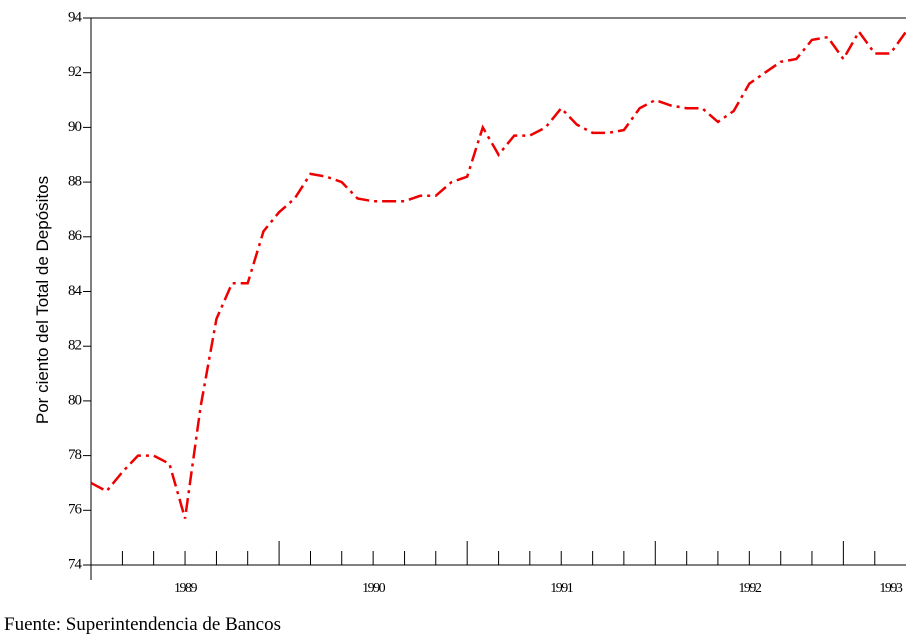 The image size is (906, 639). What do you see at coordinates (75, 291) in the screenshot?
I see `y-tick-label: 84` at bounding box center [75, 291].